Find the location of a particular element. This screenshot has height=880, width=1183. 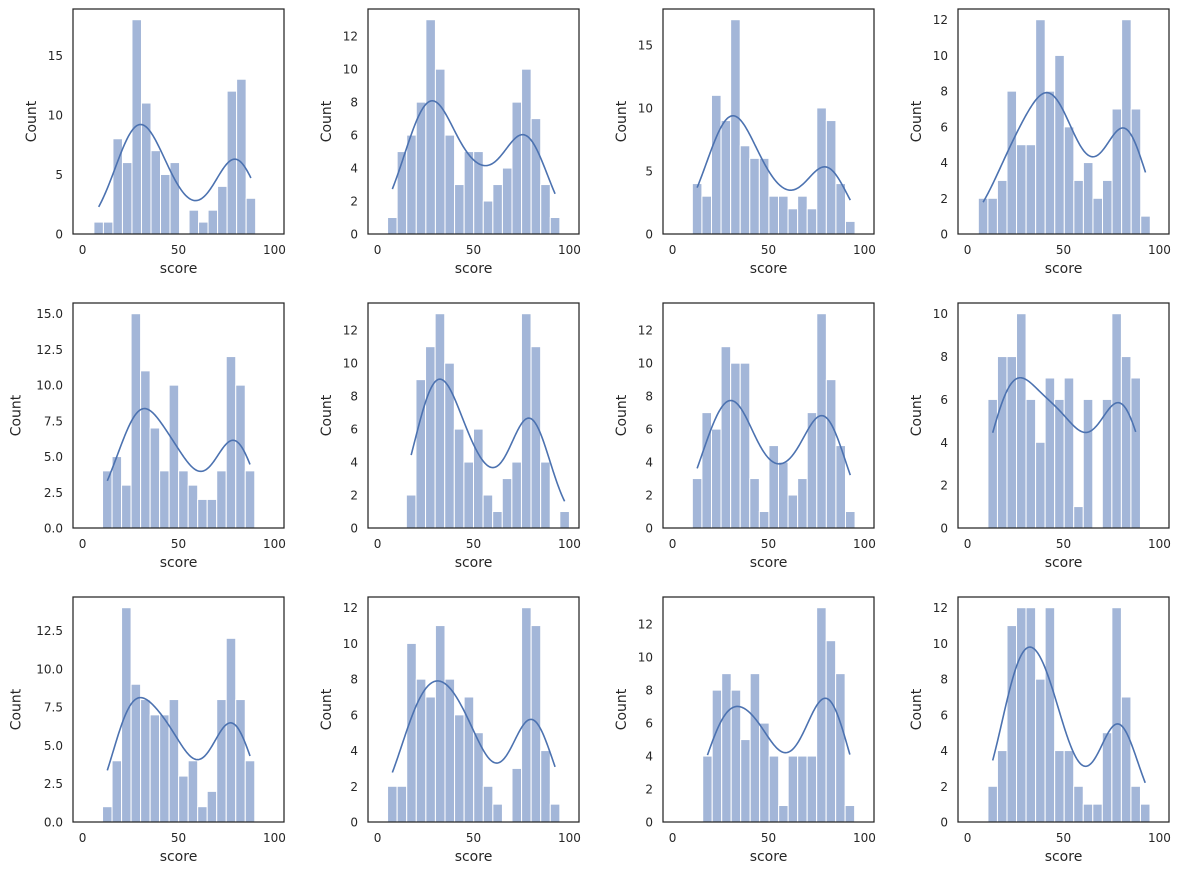

y-tick-label: 15.0 is located at coordinates (49, 314).